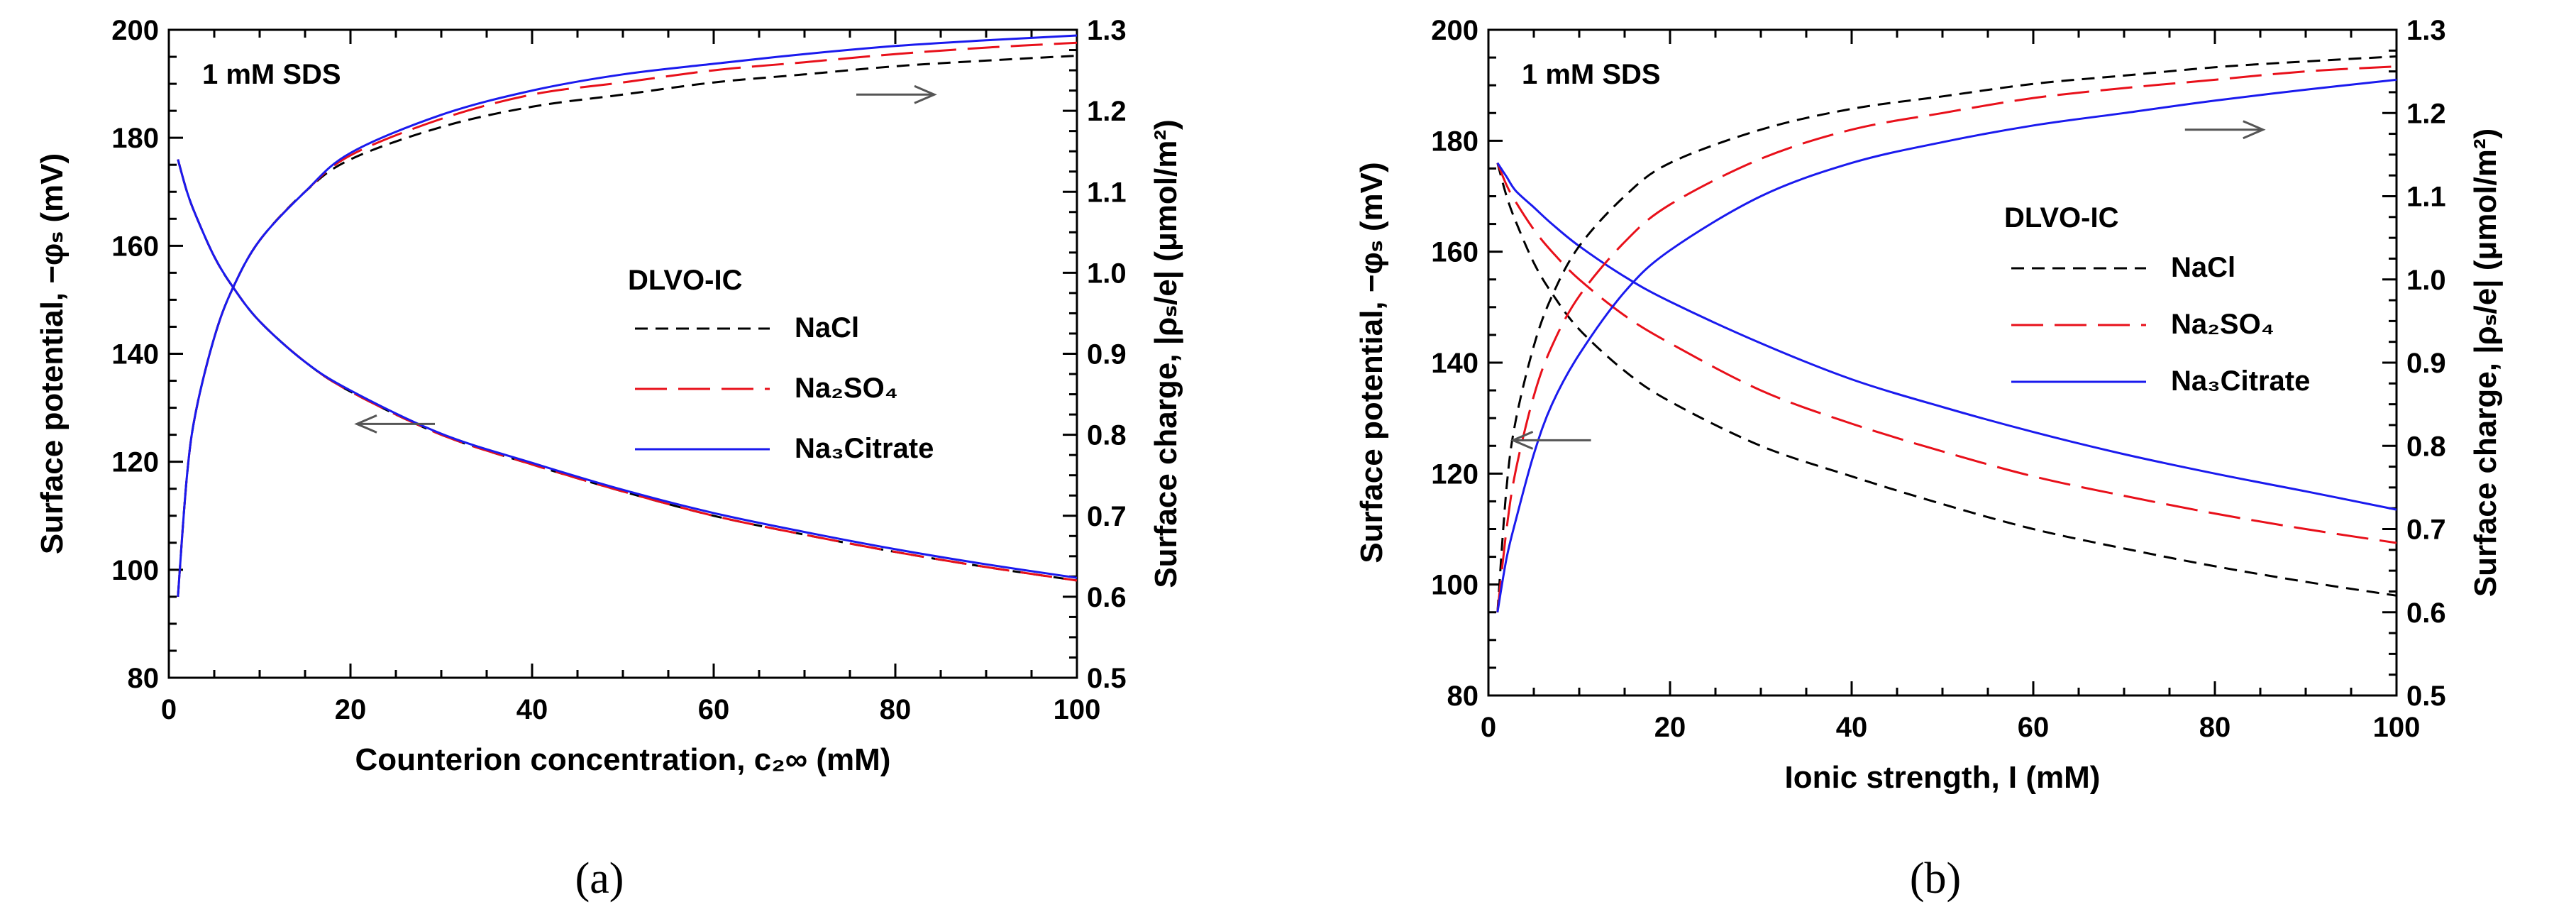  What do you see at coordinates (1935, 879) in the screenshot?
I see `panel-label: (b)` at bounding box center [1935, 879].